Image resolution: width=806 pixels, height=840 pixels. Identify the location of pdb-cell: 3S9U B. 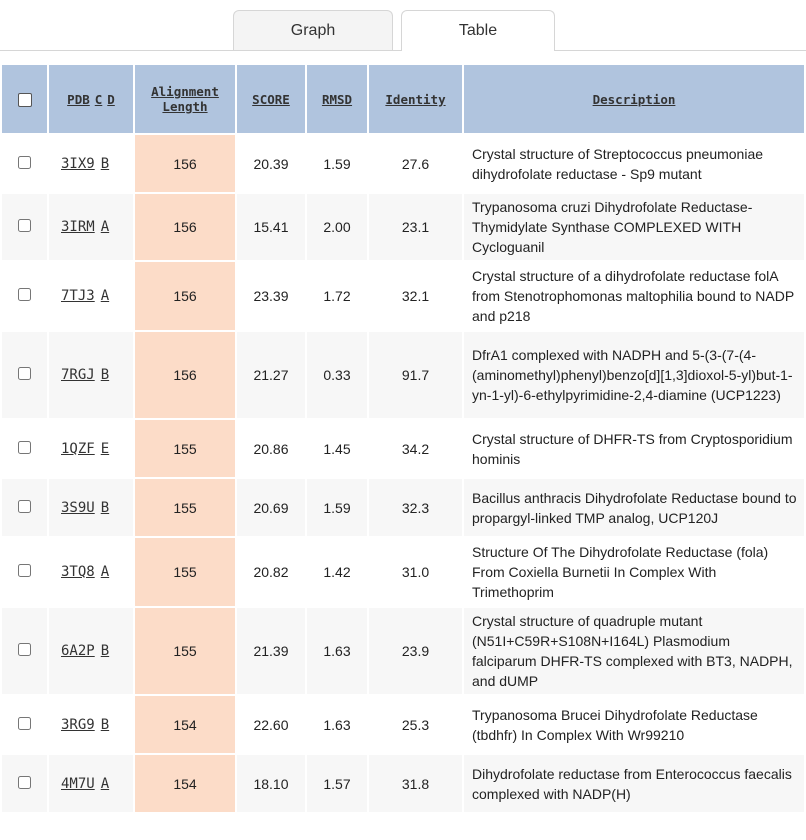
(91, 507).